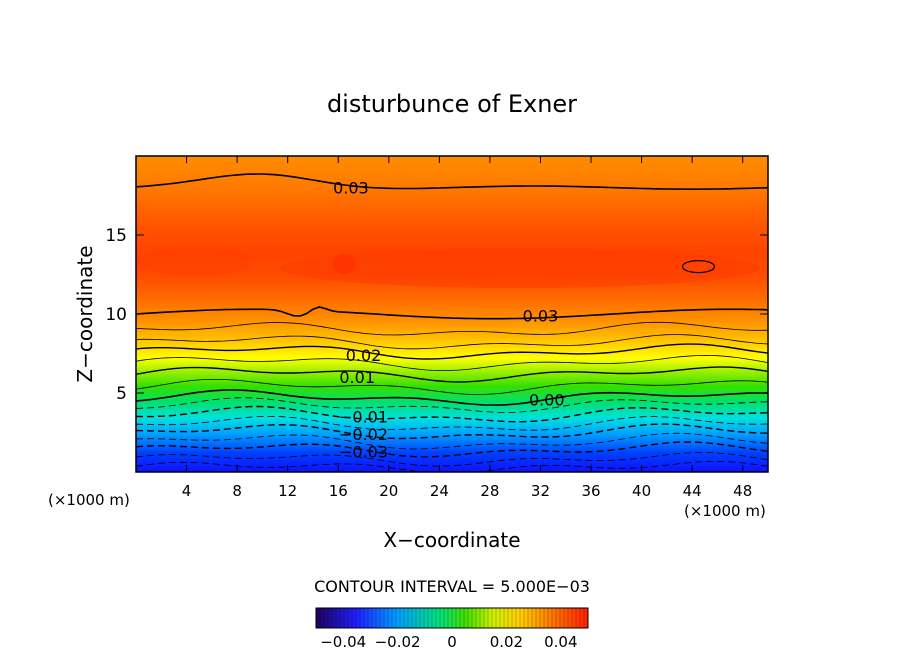 The width and height of the screenshot is (904, 654). I want to click on x-tick-label: 40, so click(641, 491).